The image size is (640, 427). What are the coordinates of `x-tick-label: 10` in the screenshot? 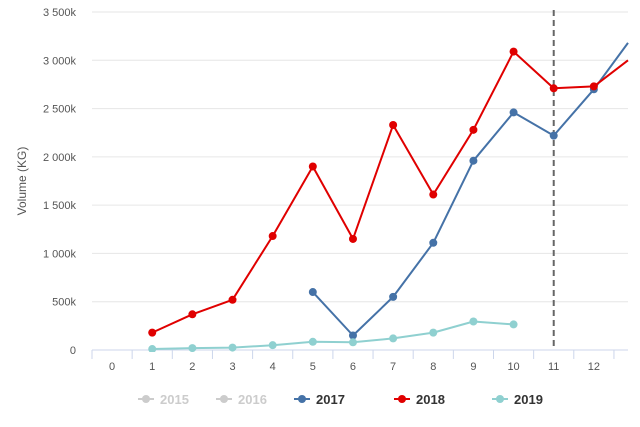 It's located at (513, 367).